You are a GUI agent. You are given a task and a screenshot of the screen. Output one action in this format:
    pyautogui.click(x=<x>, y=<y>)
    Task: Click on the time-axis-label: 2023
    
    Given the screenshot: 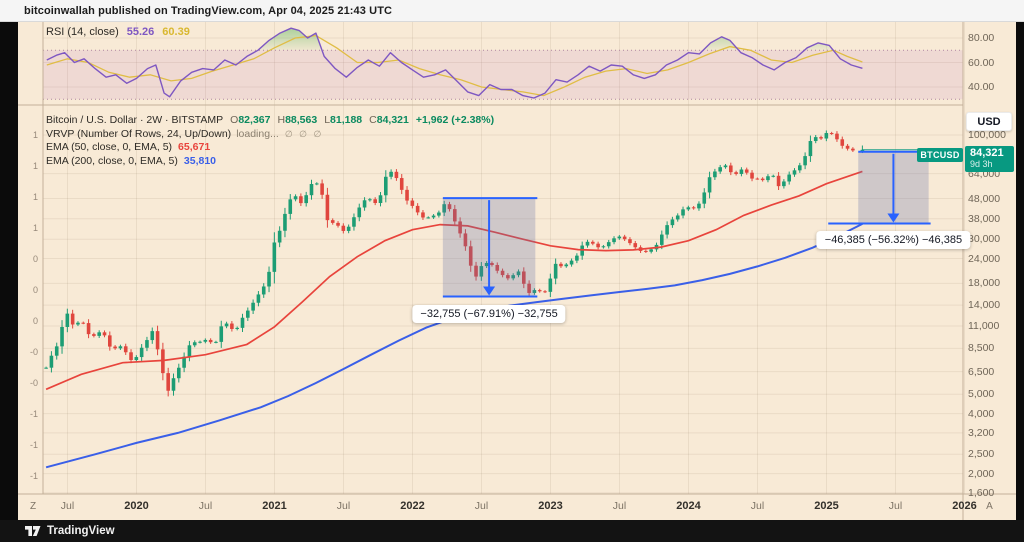 What is the action you would take?
    pyautogui.click(x=550, y=506)
    